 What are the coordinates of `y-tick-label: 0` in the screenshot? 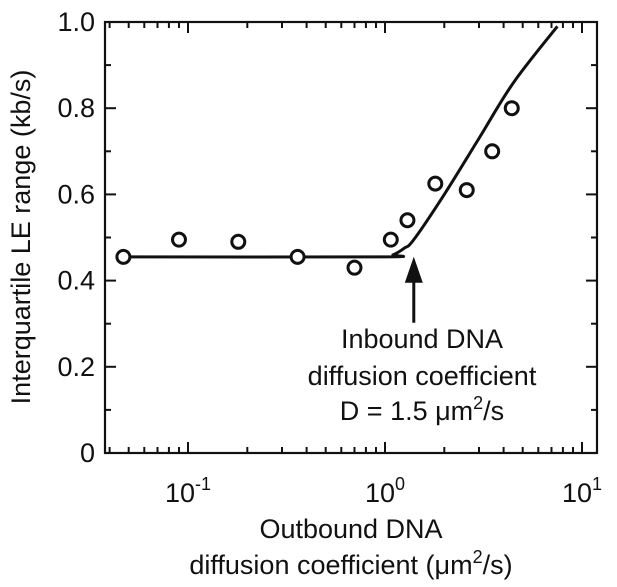 It's located at (87, 453).